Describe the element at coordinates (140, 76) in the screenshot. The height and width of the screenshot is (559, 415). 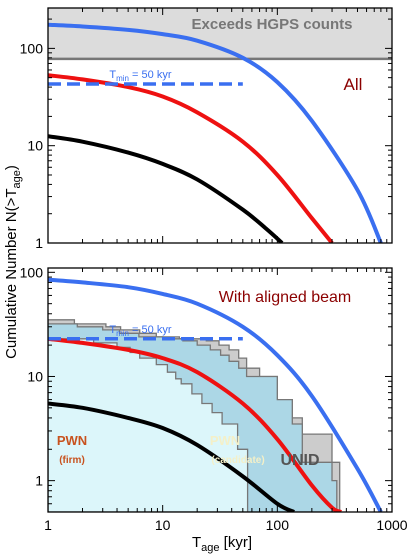
I see `top-tmin-label: Tmin = 50 kyr` at that location.